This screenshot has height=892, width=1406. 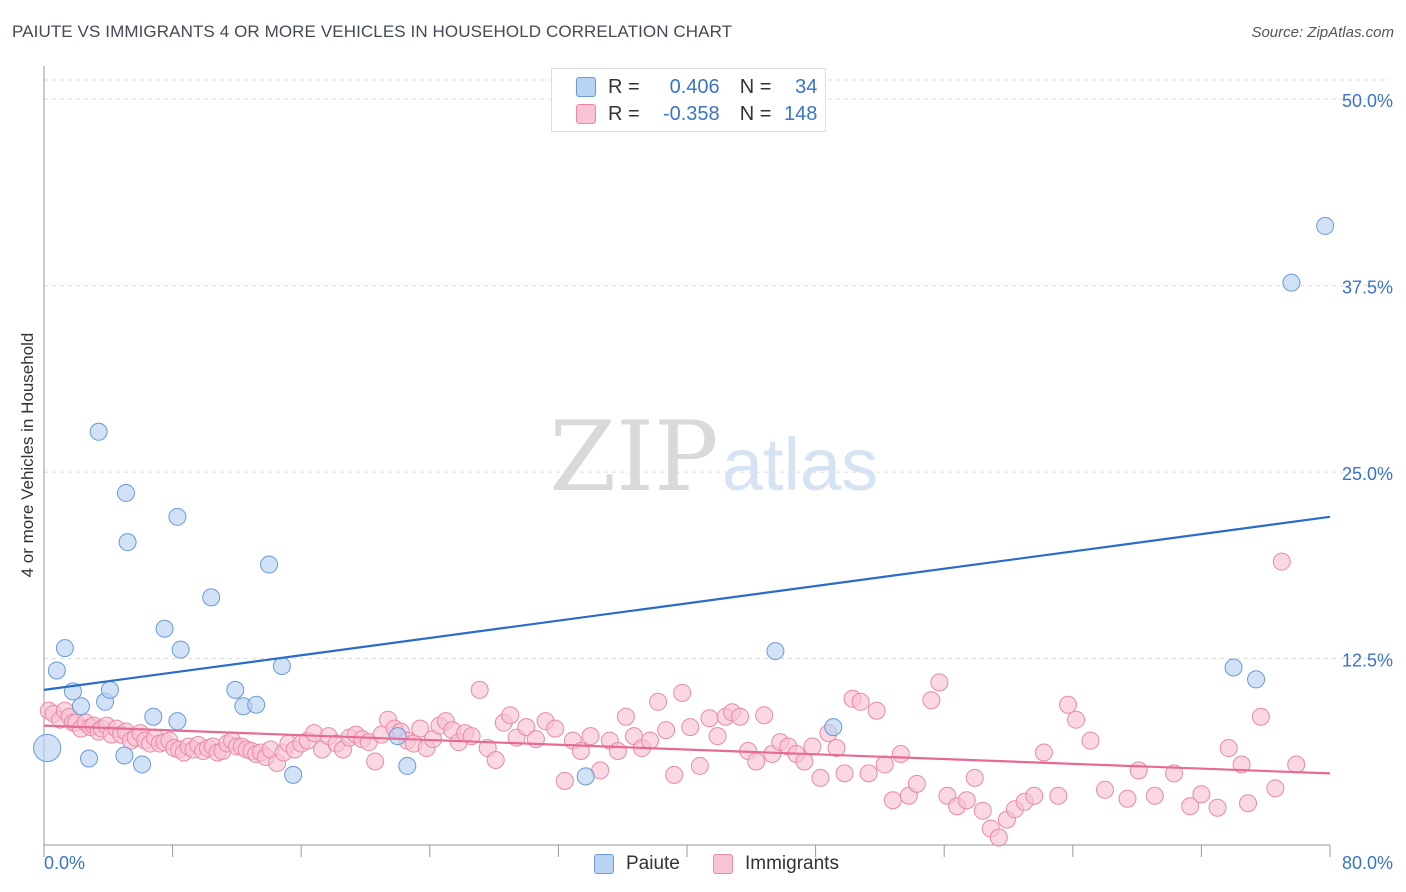 I want to click on watermark-zip: ZIP, so click(x=633, y=457).